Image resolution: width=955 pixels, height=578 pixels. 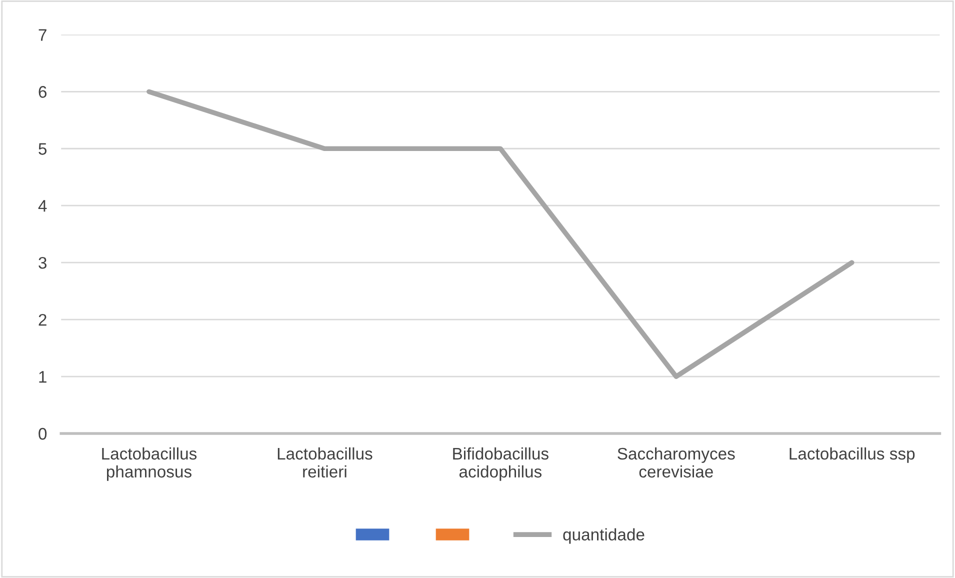 What do you see at coordinates (42, 92) in the screenshot?
I see `y-tick-label: 6` at bounding box center [42, 92].